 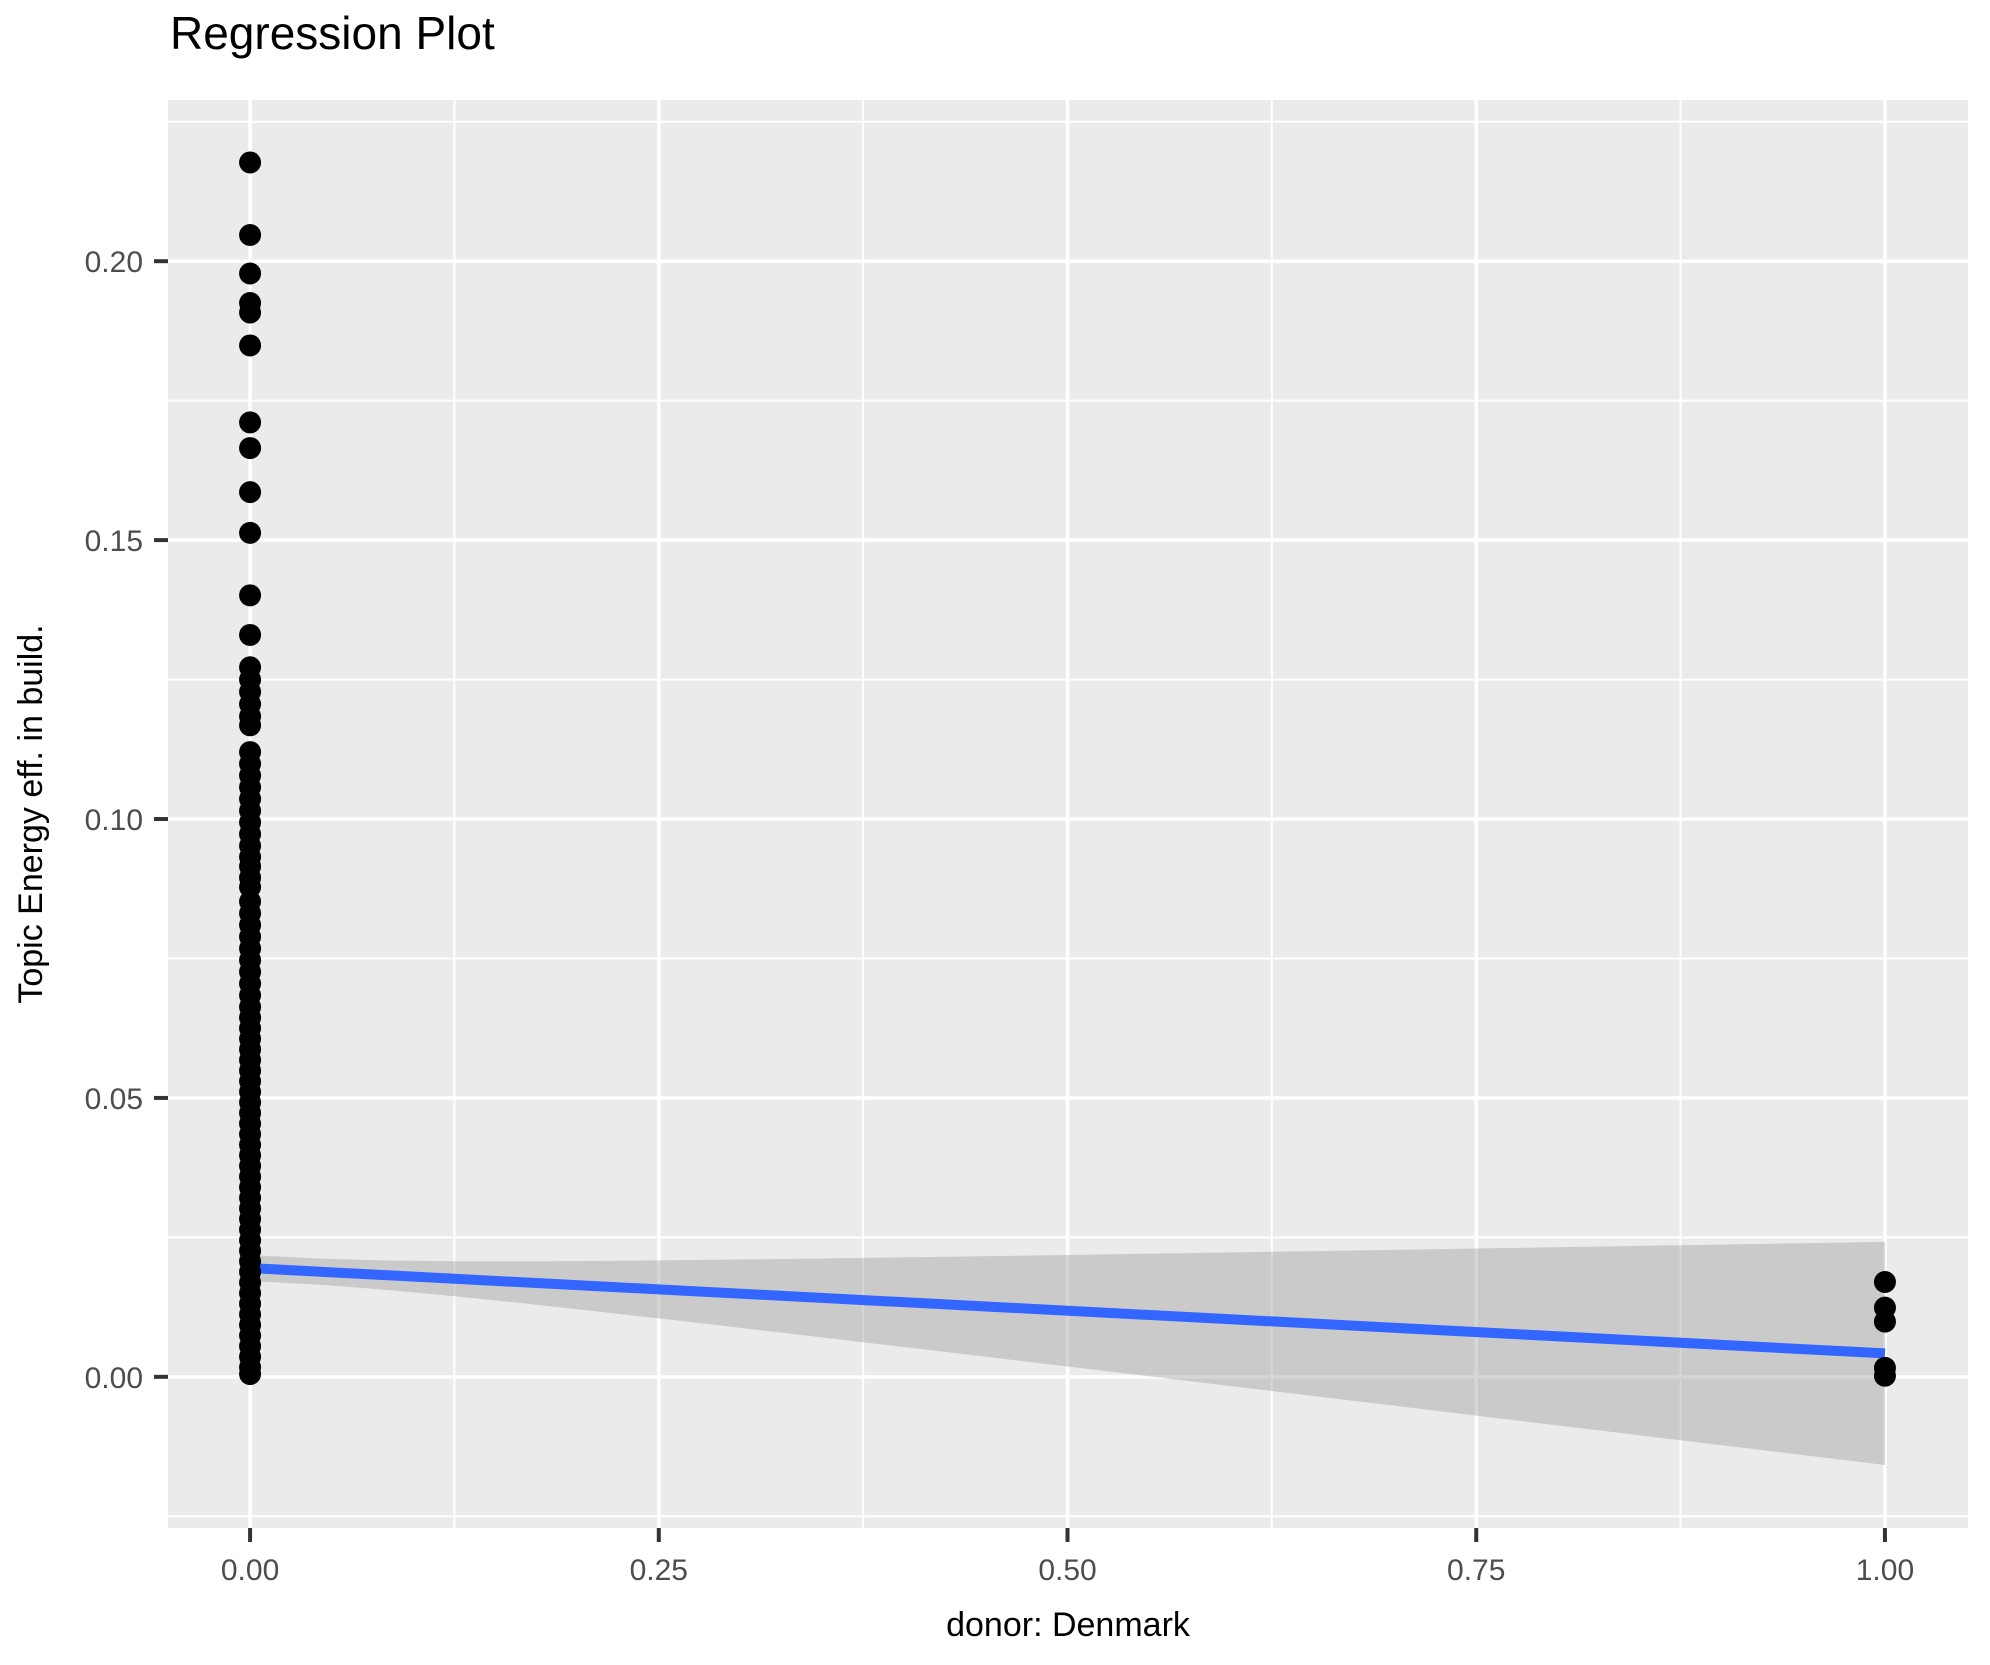 I want to click on y-tick-label: 0.20, so click(x=114, y=262).